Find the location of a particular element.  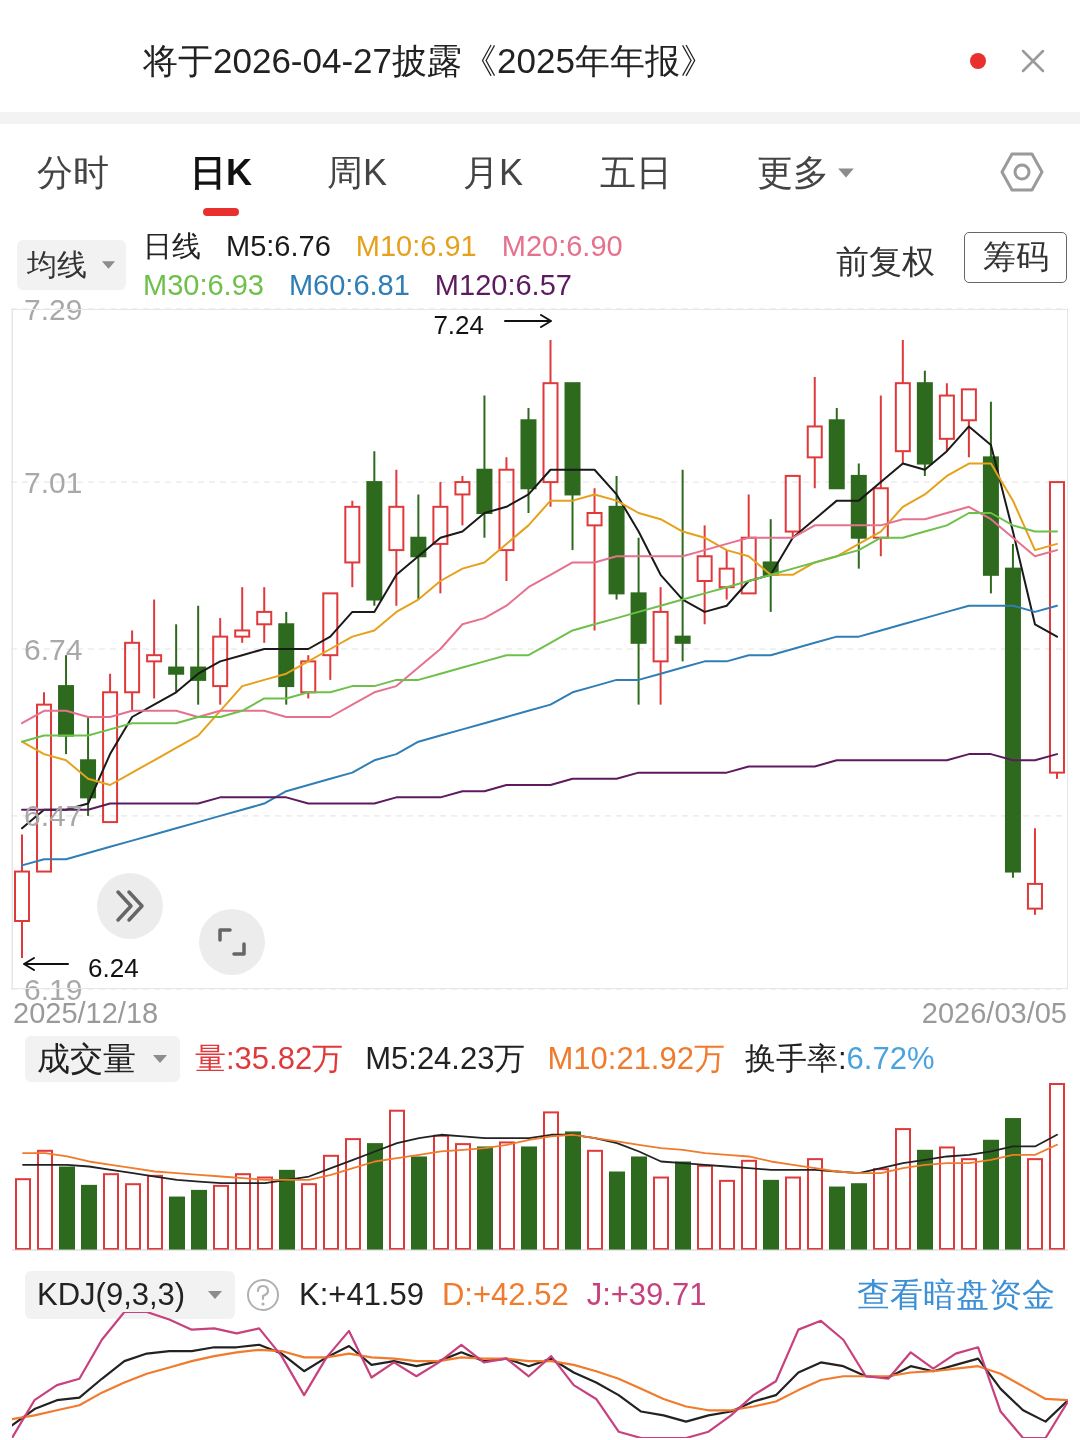

text: M60:6.81 is located at coordinates (349, 285).